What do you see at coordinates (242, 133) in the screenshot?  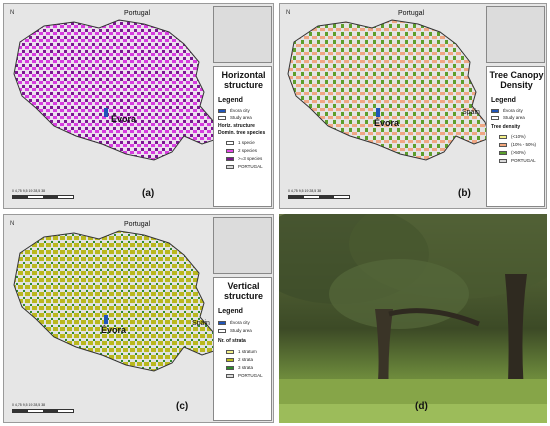 I see `legend-subheading-2: Domin. tree species` at bounding box center [242, 133].